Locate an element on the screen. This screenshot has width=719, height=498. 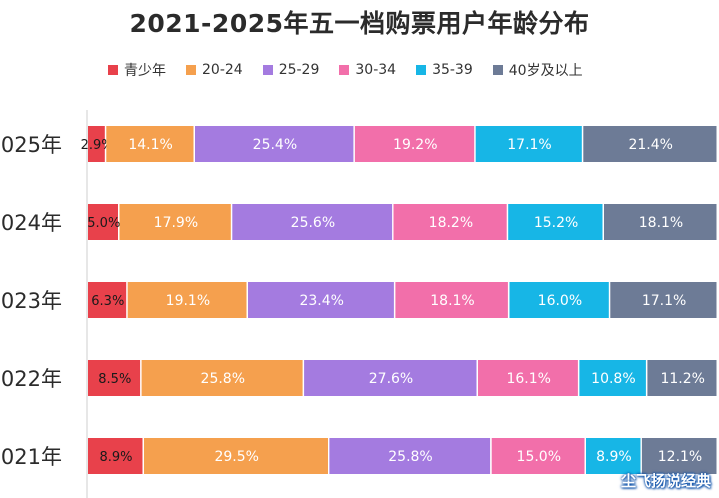
data-label: 25.4% is located at coordinates (275, 145).